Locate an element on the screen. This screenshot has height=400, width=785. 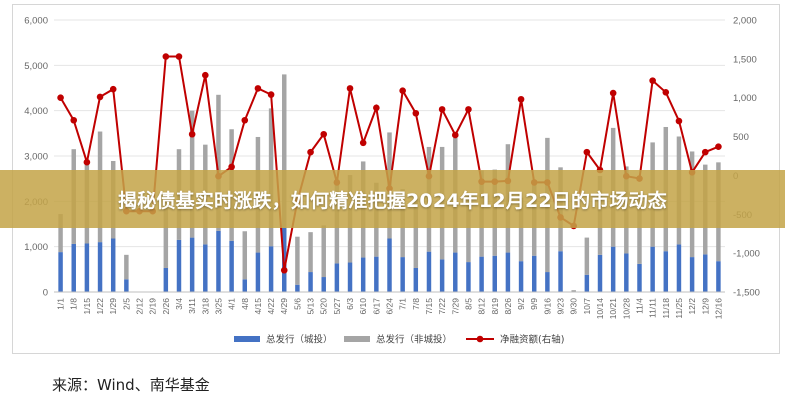
x-tick-label: 2/19 is located at coordinates (153, 306).